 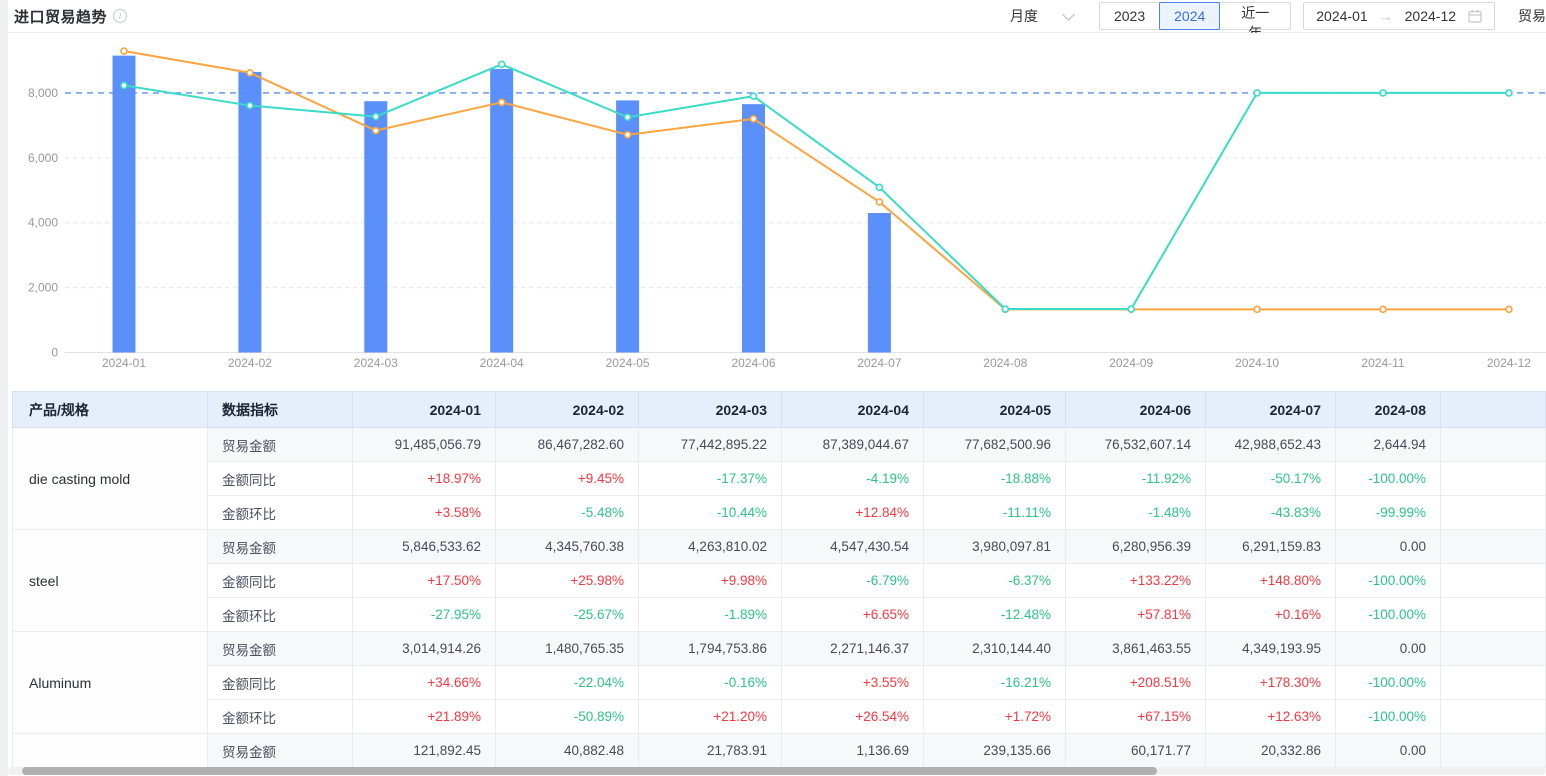 What do you see at coordinates (280, 648) in the screenshot?
I see `metric-cell: 贸易金额` at bounding box center [280, 648].